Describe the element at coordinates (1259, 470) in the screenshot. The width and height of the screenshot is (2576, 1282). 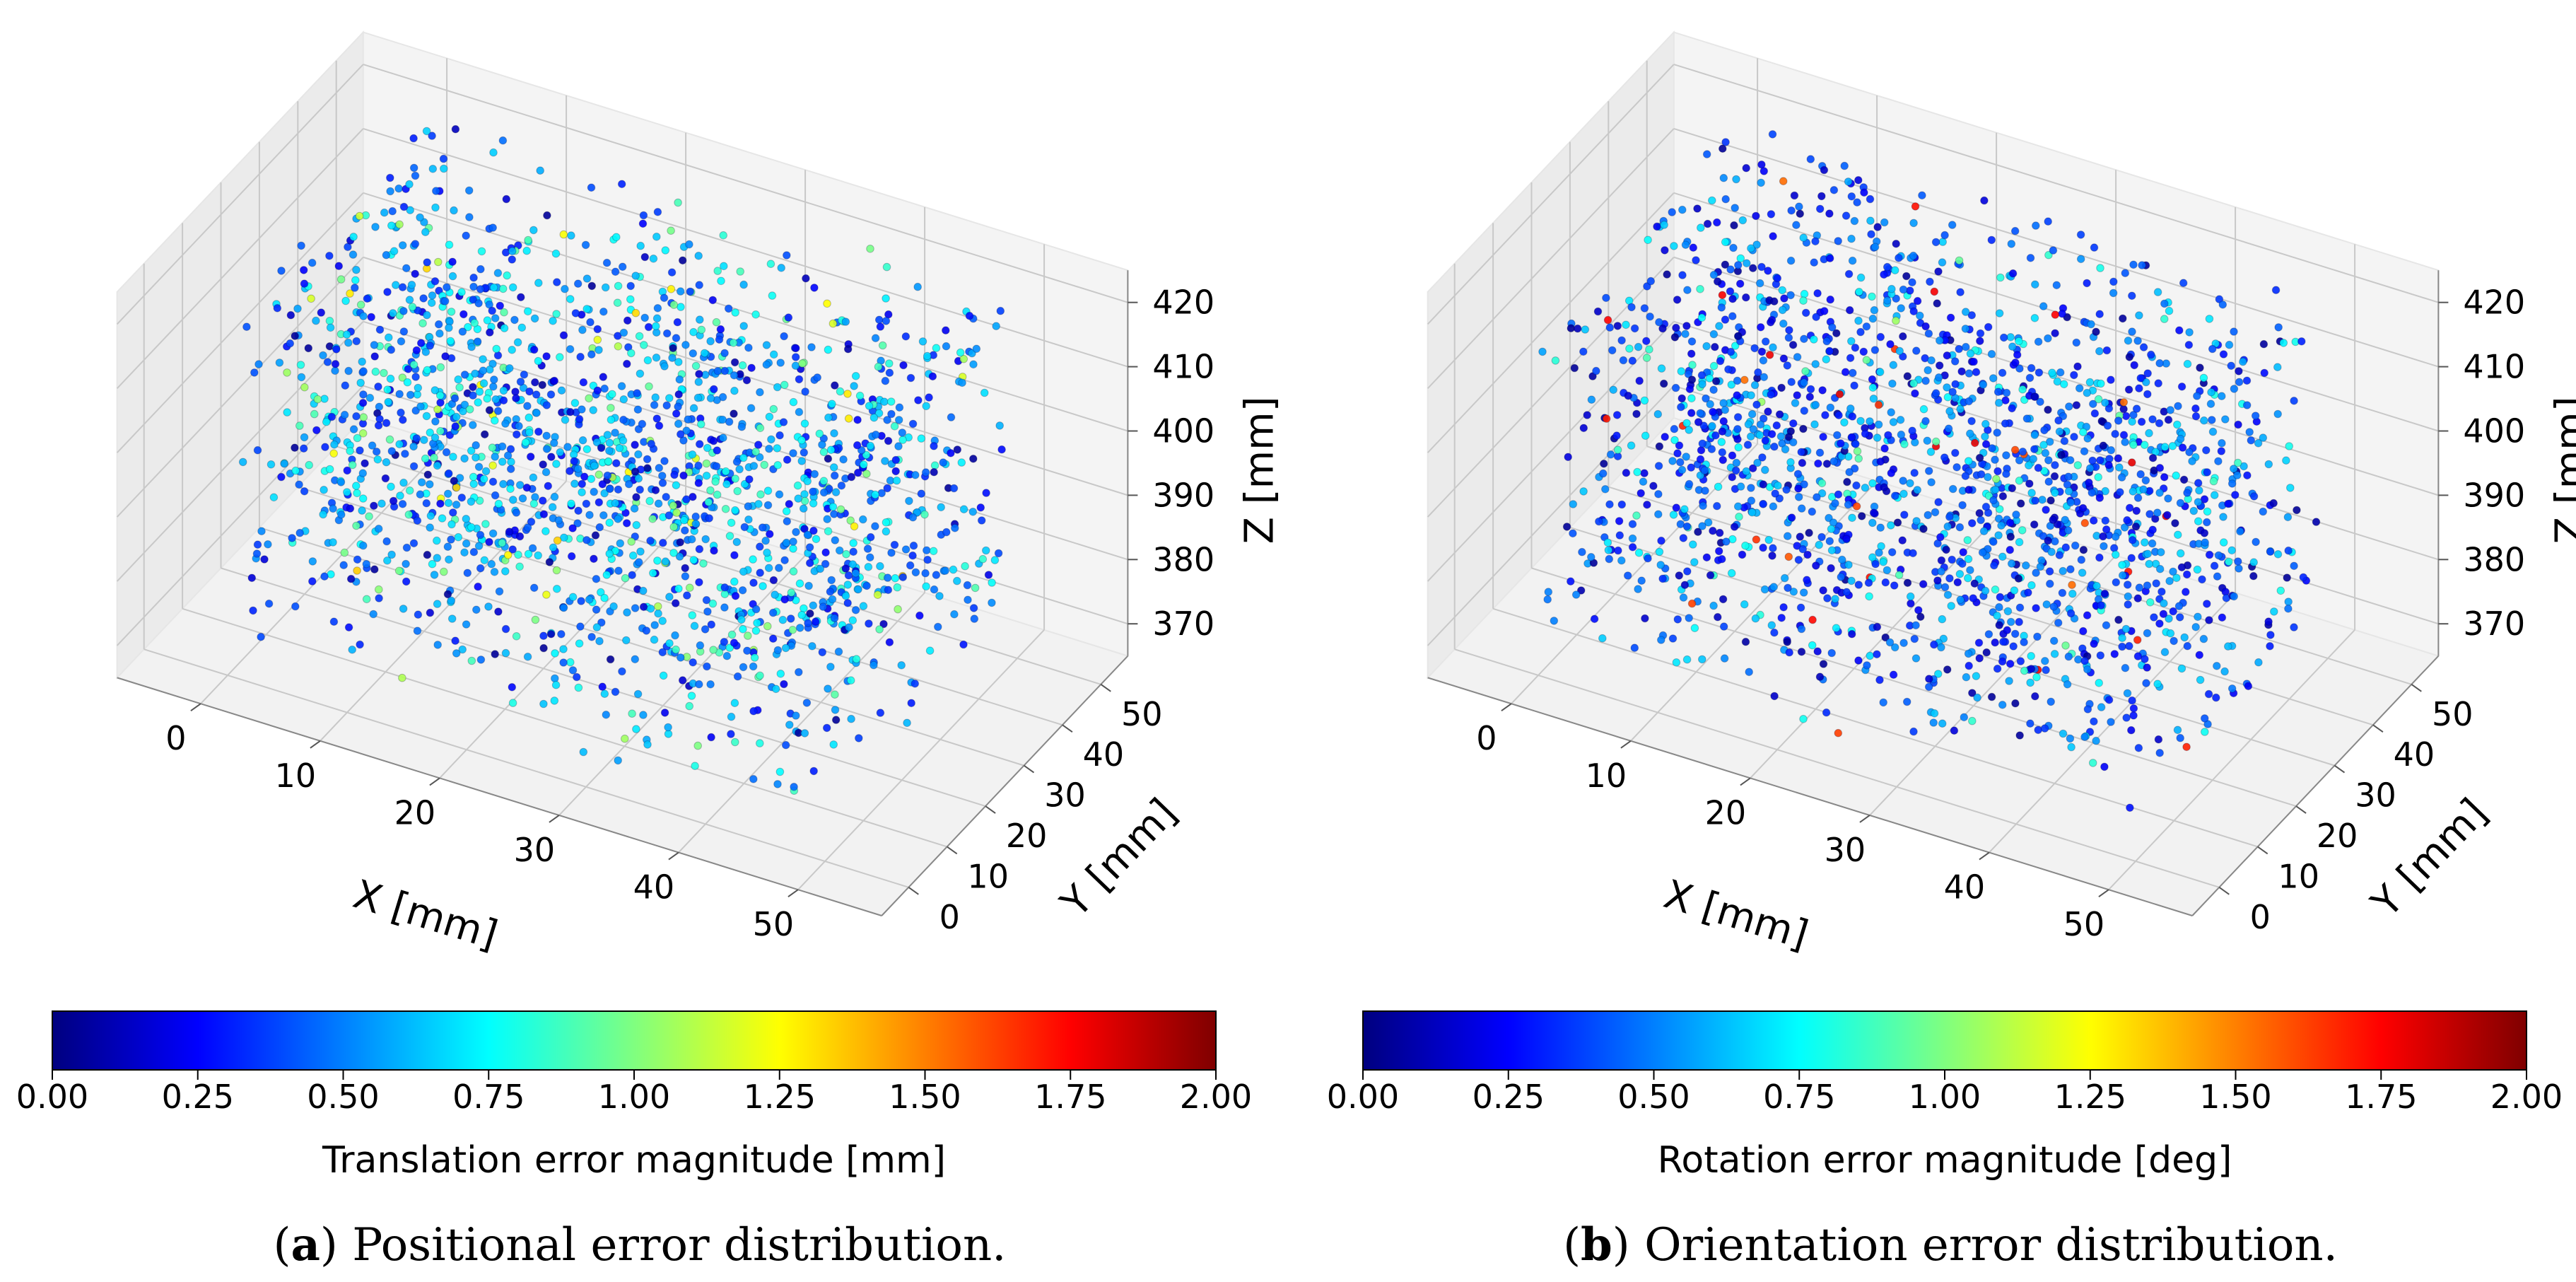
I see `z-axis-label: Z [mm]` at that location.